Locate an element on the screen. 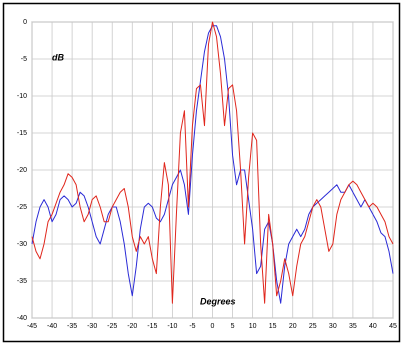 This screenshot has width=403, height=345. x-tick-label: 5 is located at coordinates (233, 326).